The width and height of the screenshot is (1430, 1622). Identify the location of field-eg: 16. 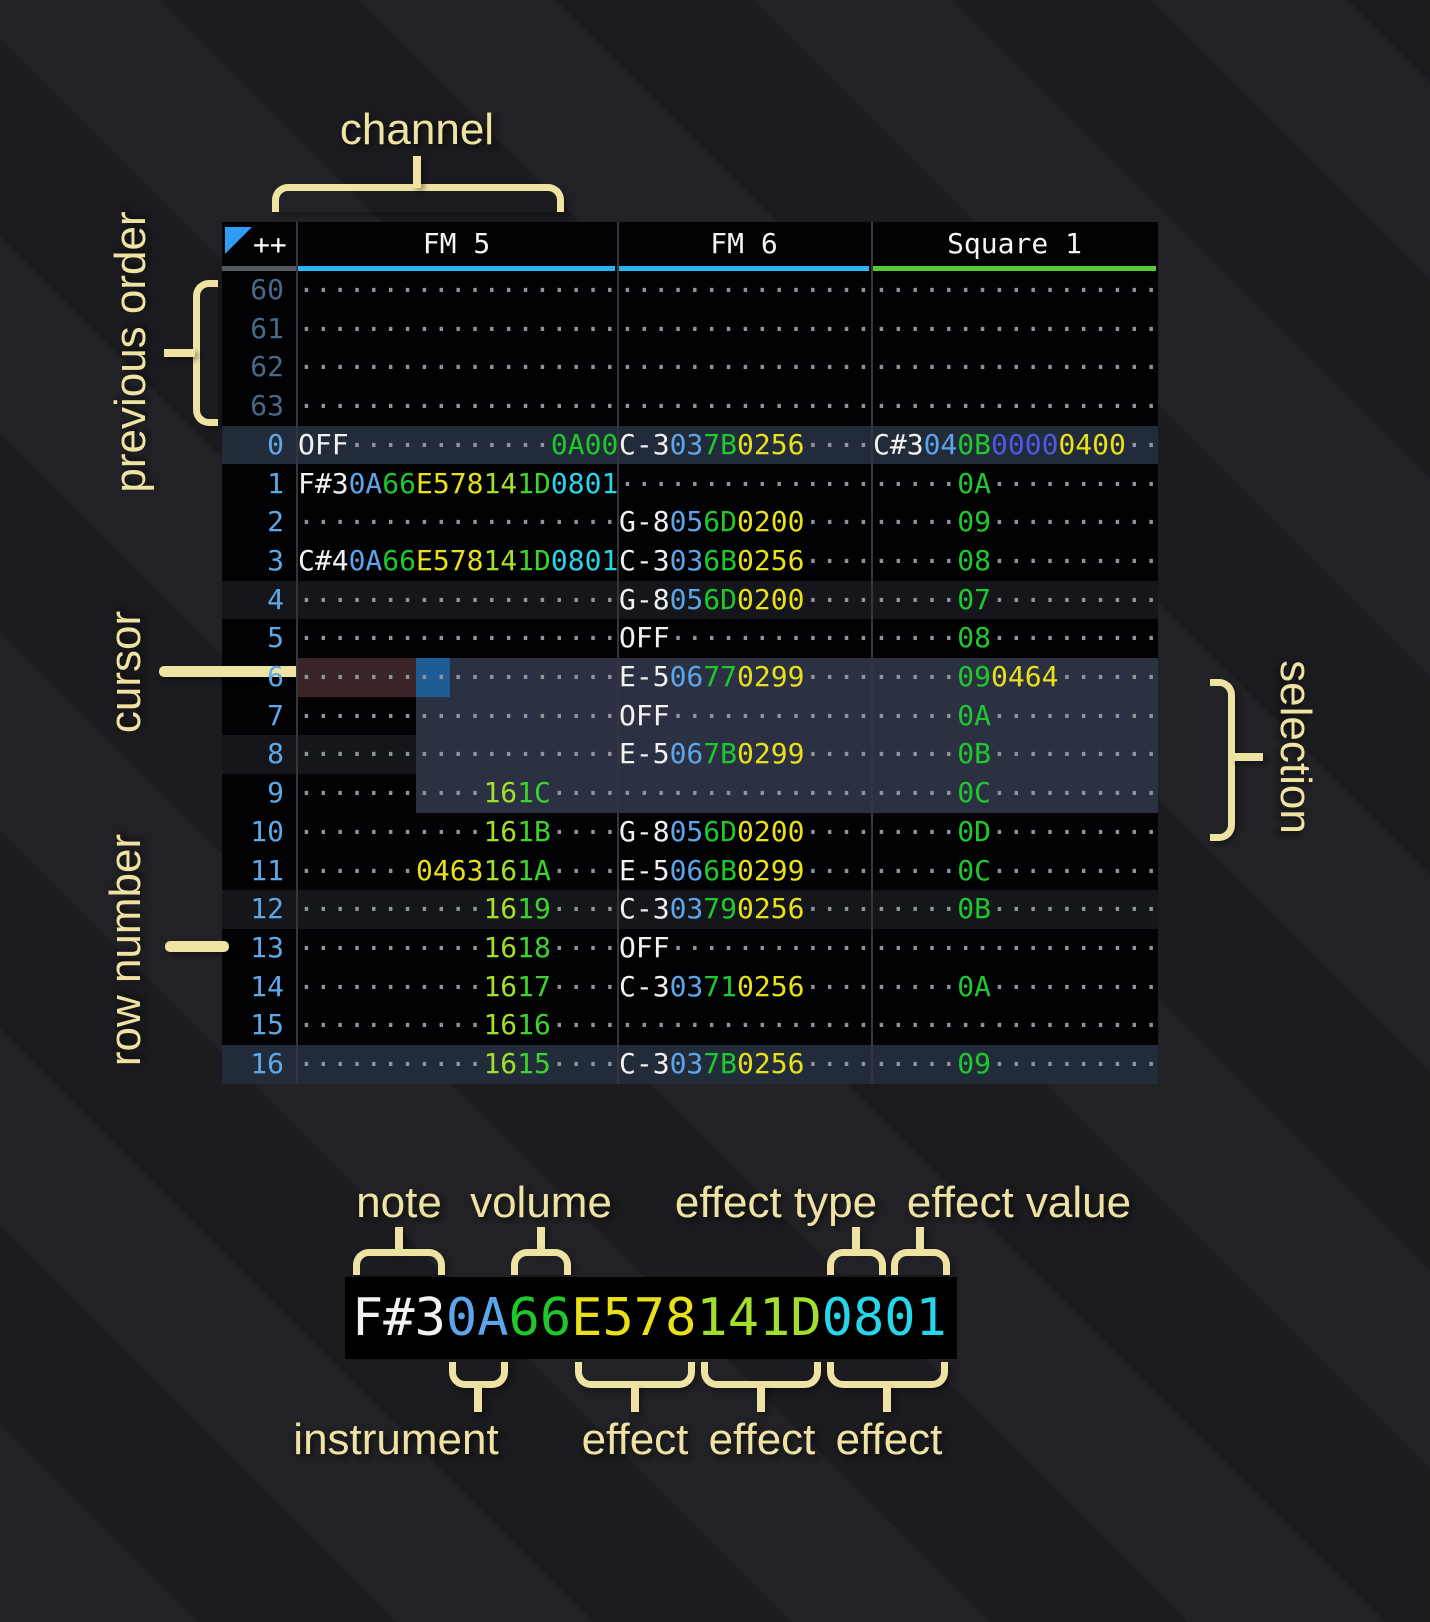
(534, 1025).